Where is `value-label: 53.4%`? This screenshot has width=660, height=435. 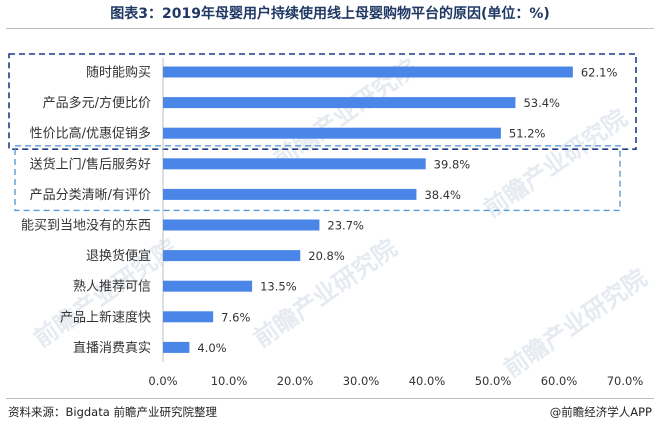
value-label: 53.4% is located at coordinates (541, 103).